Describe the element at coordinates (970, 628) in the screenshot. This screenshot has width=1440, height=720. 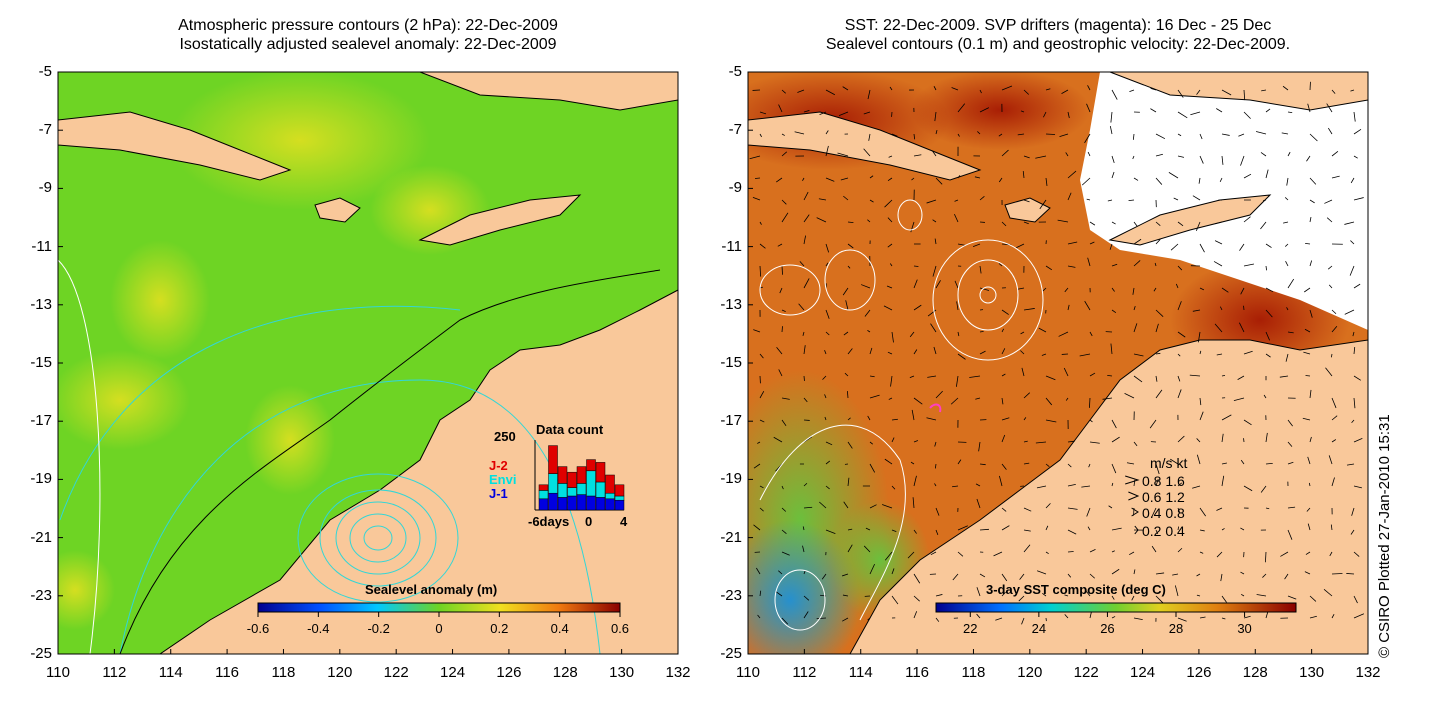
I see `colorbar-tick-label: 22` at that location.